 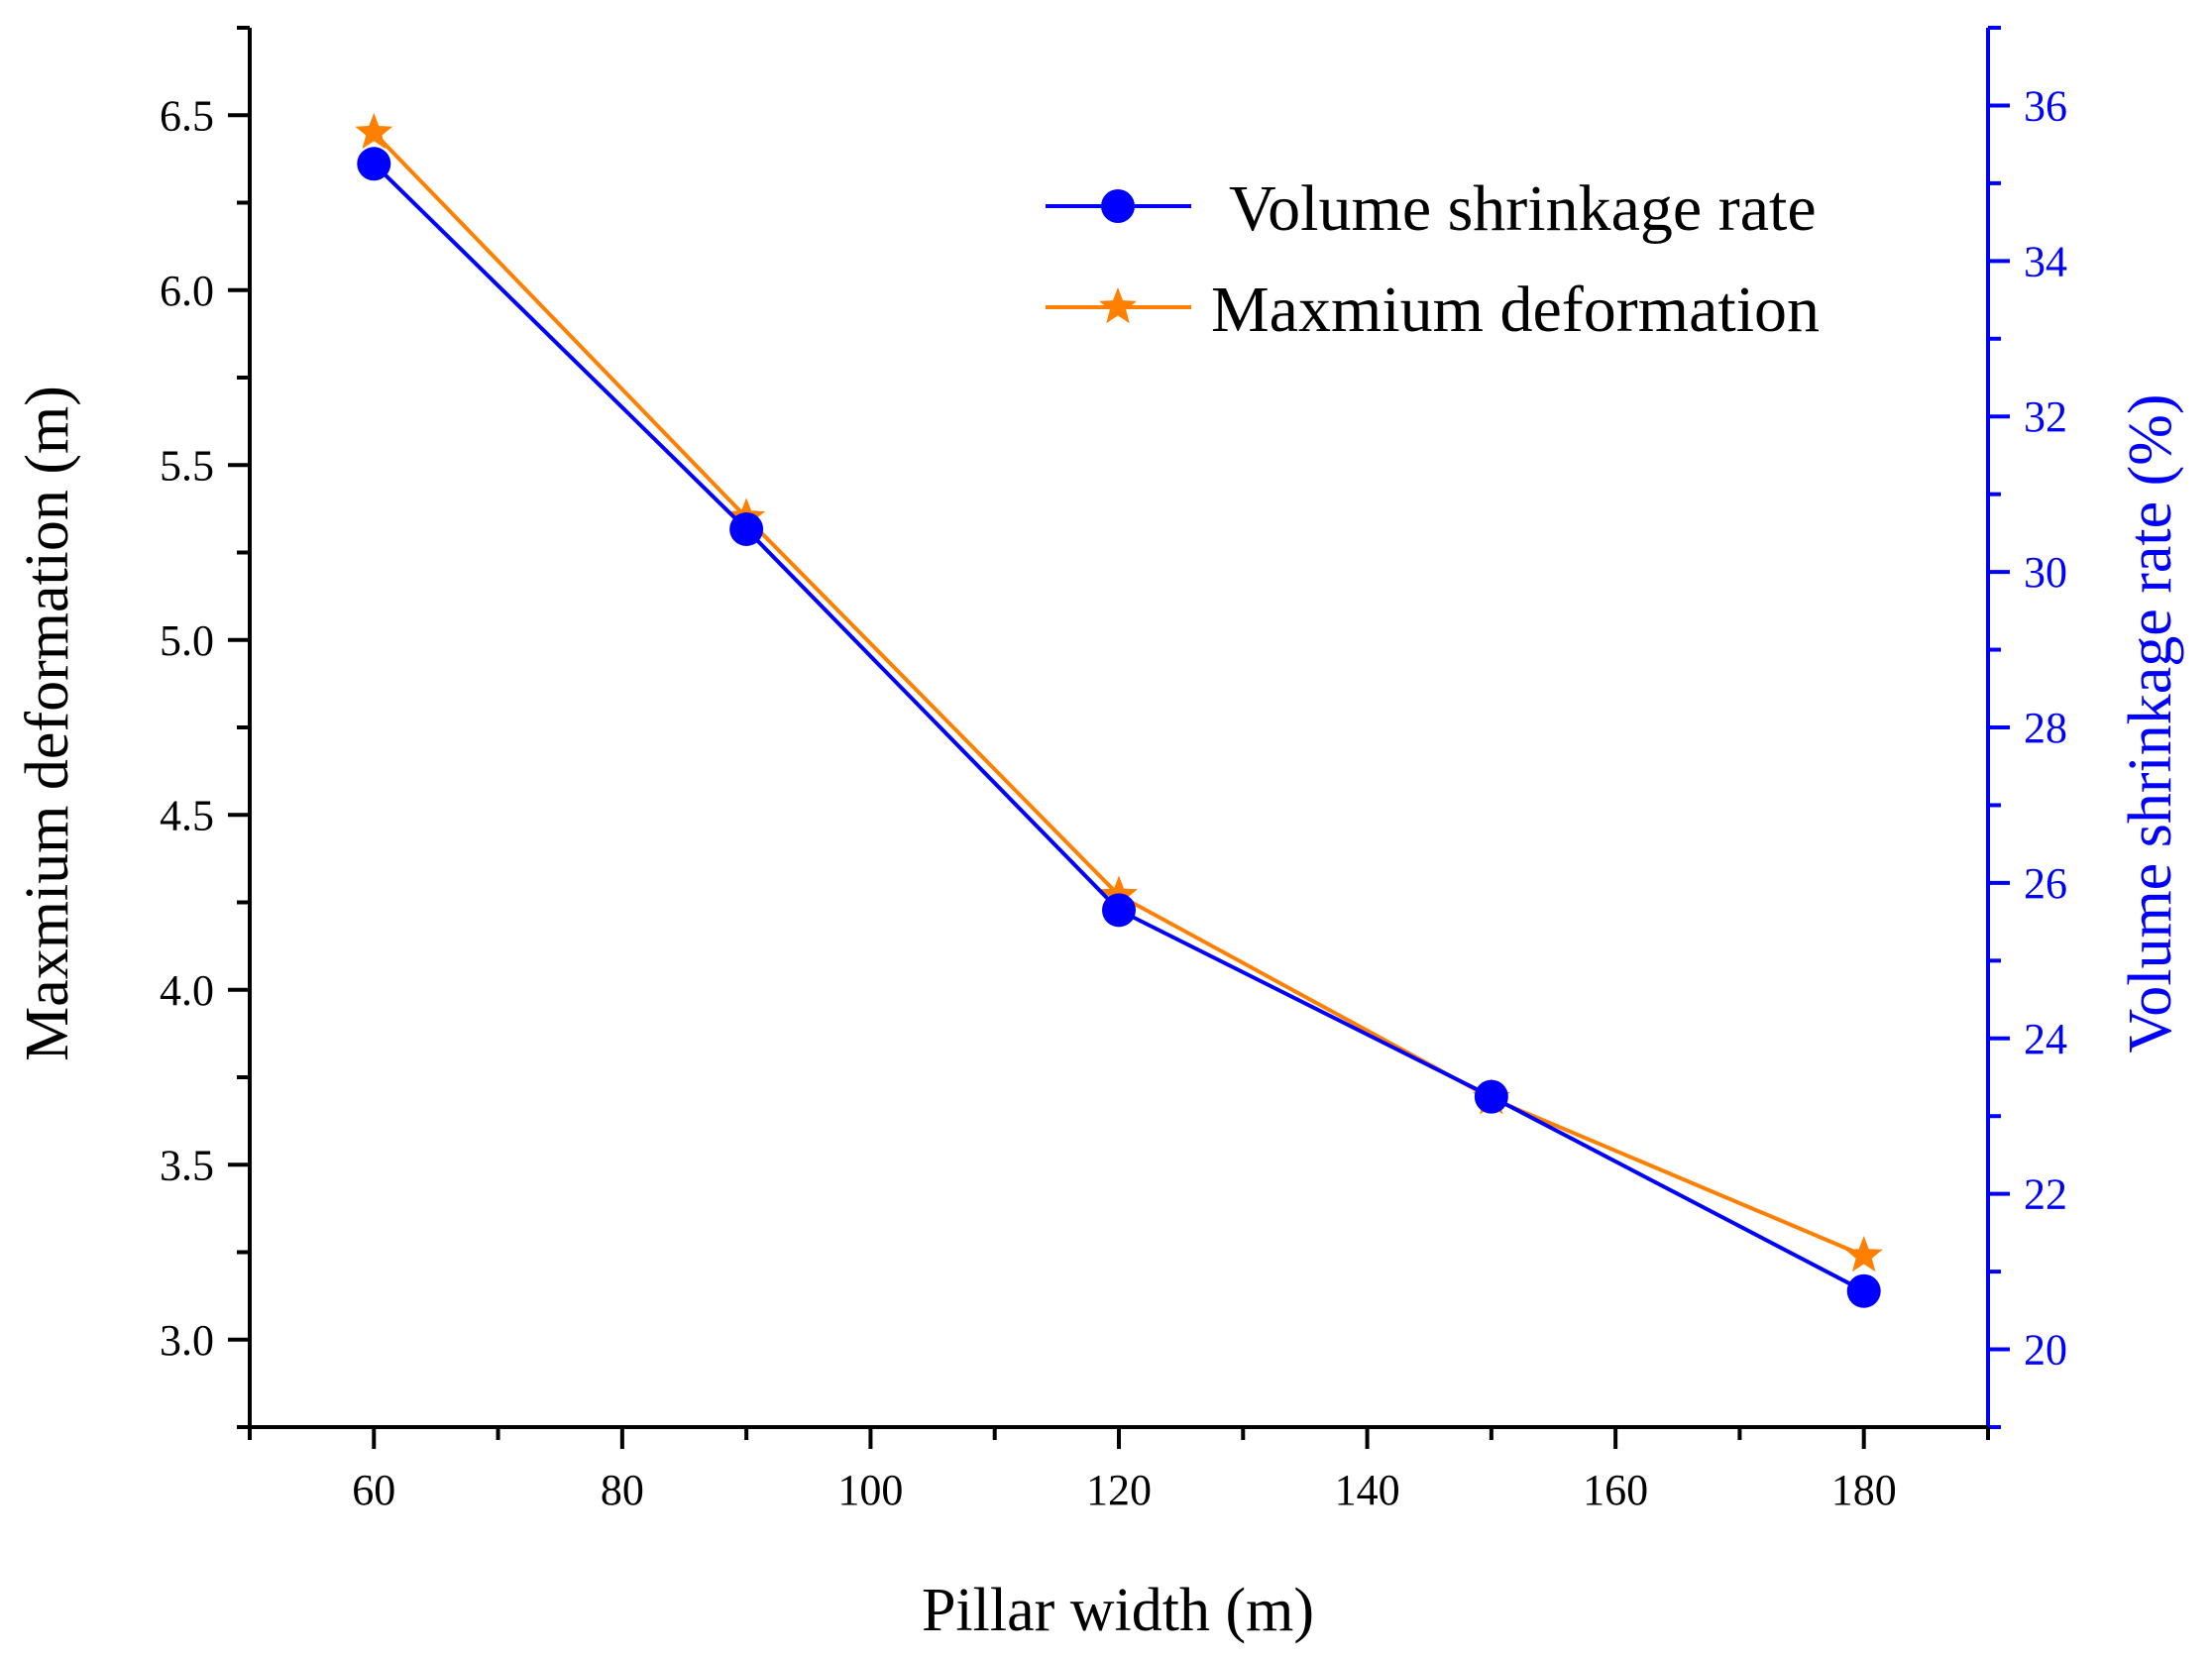 I want to click on right-y-axis-title: Volume shrinkage rate (%), so click(x=2150, y=722).